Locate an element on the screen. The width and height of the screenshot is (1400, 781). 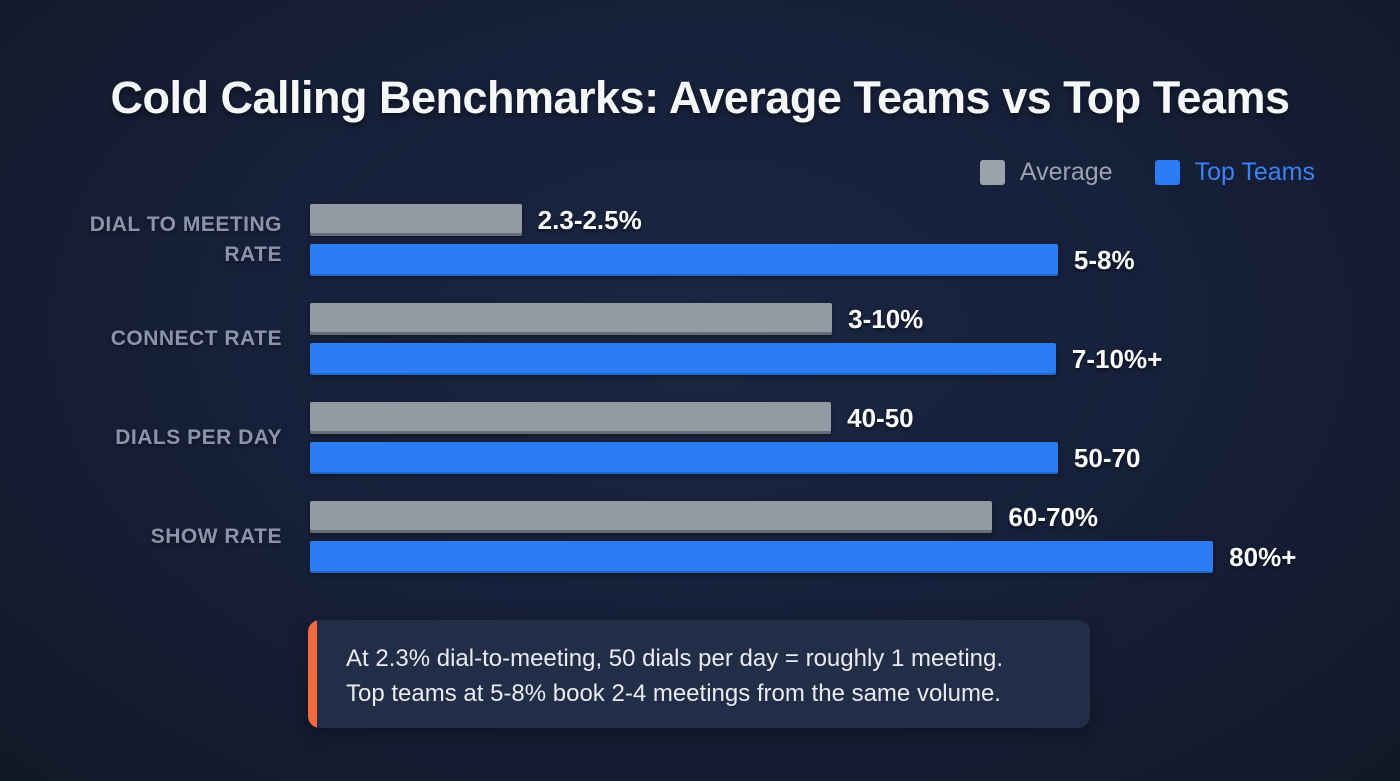
legend-item-average: Average is located at coordinates (1046, 172).